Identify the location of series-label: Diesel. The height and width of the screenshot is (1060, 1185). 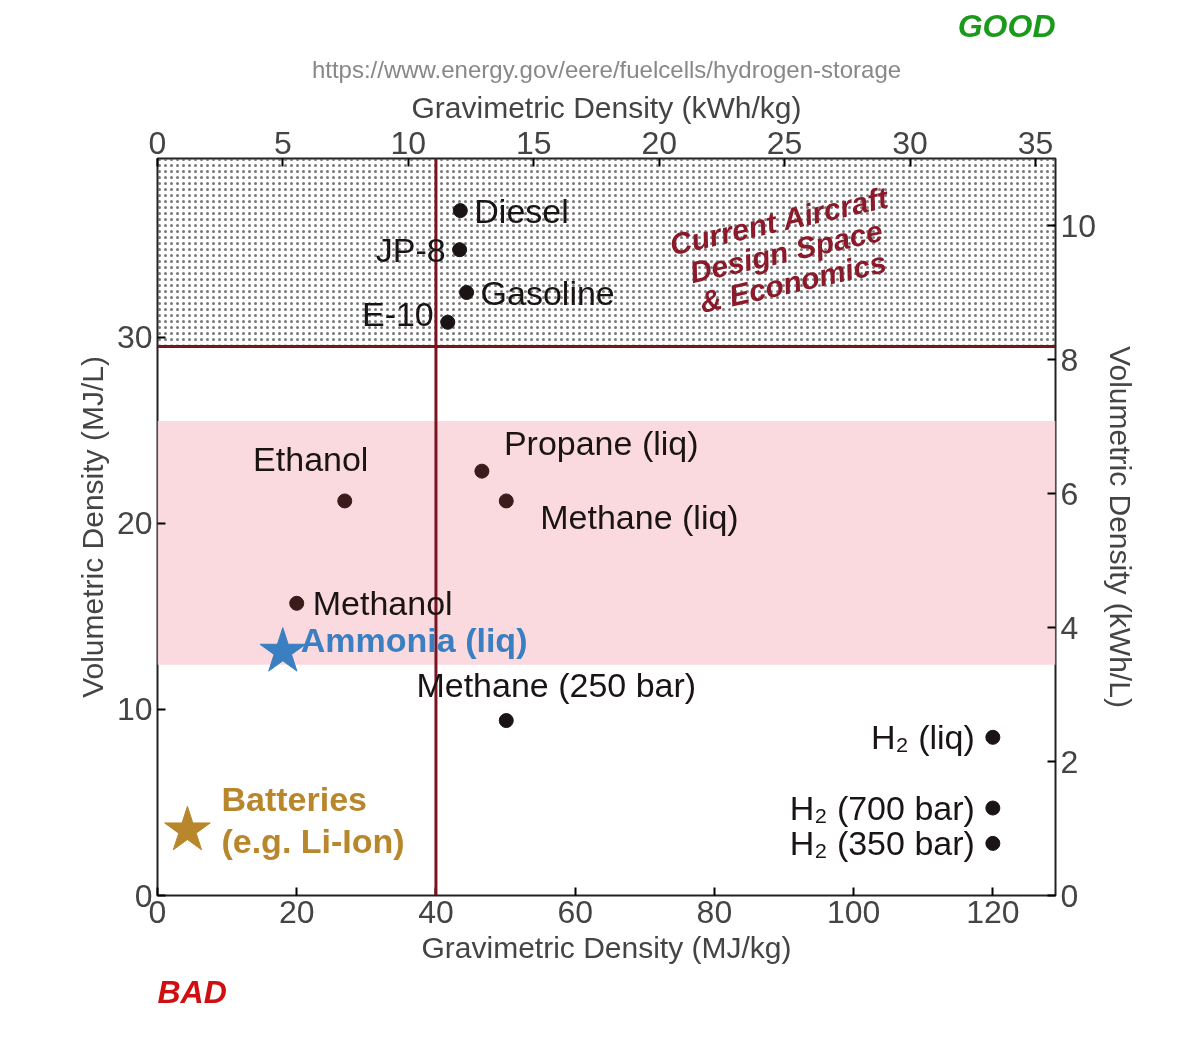
(521, 210).